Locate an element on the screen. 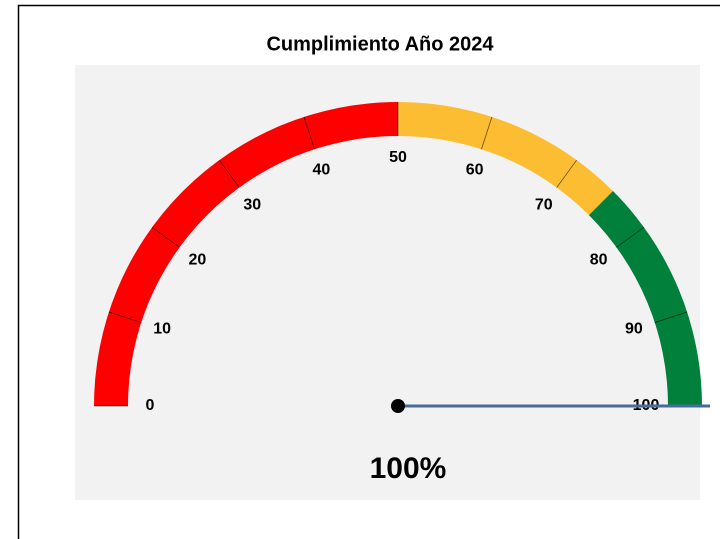 The height and width of the screenshot is (539, 720). chart-title: Cumplimiento Año 2024 is located at coordinates (380, 44).